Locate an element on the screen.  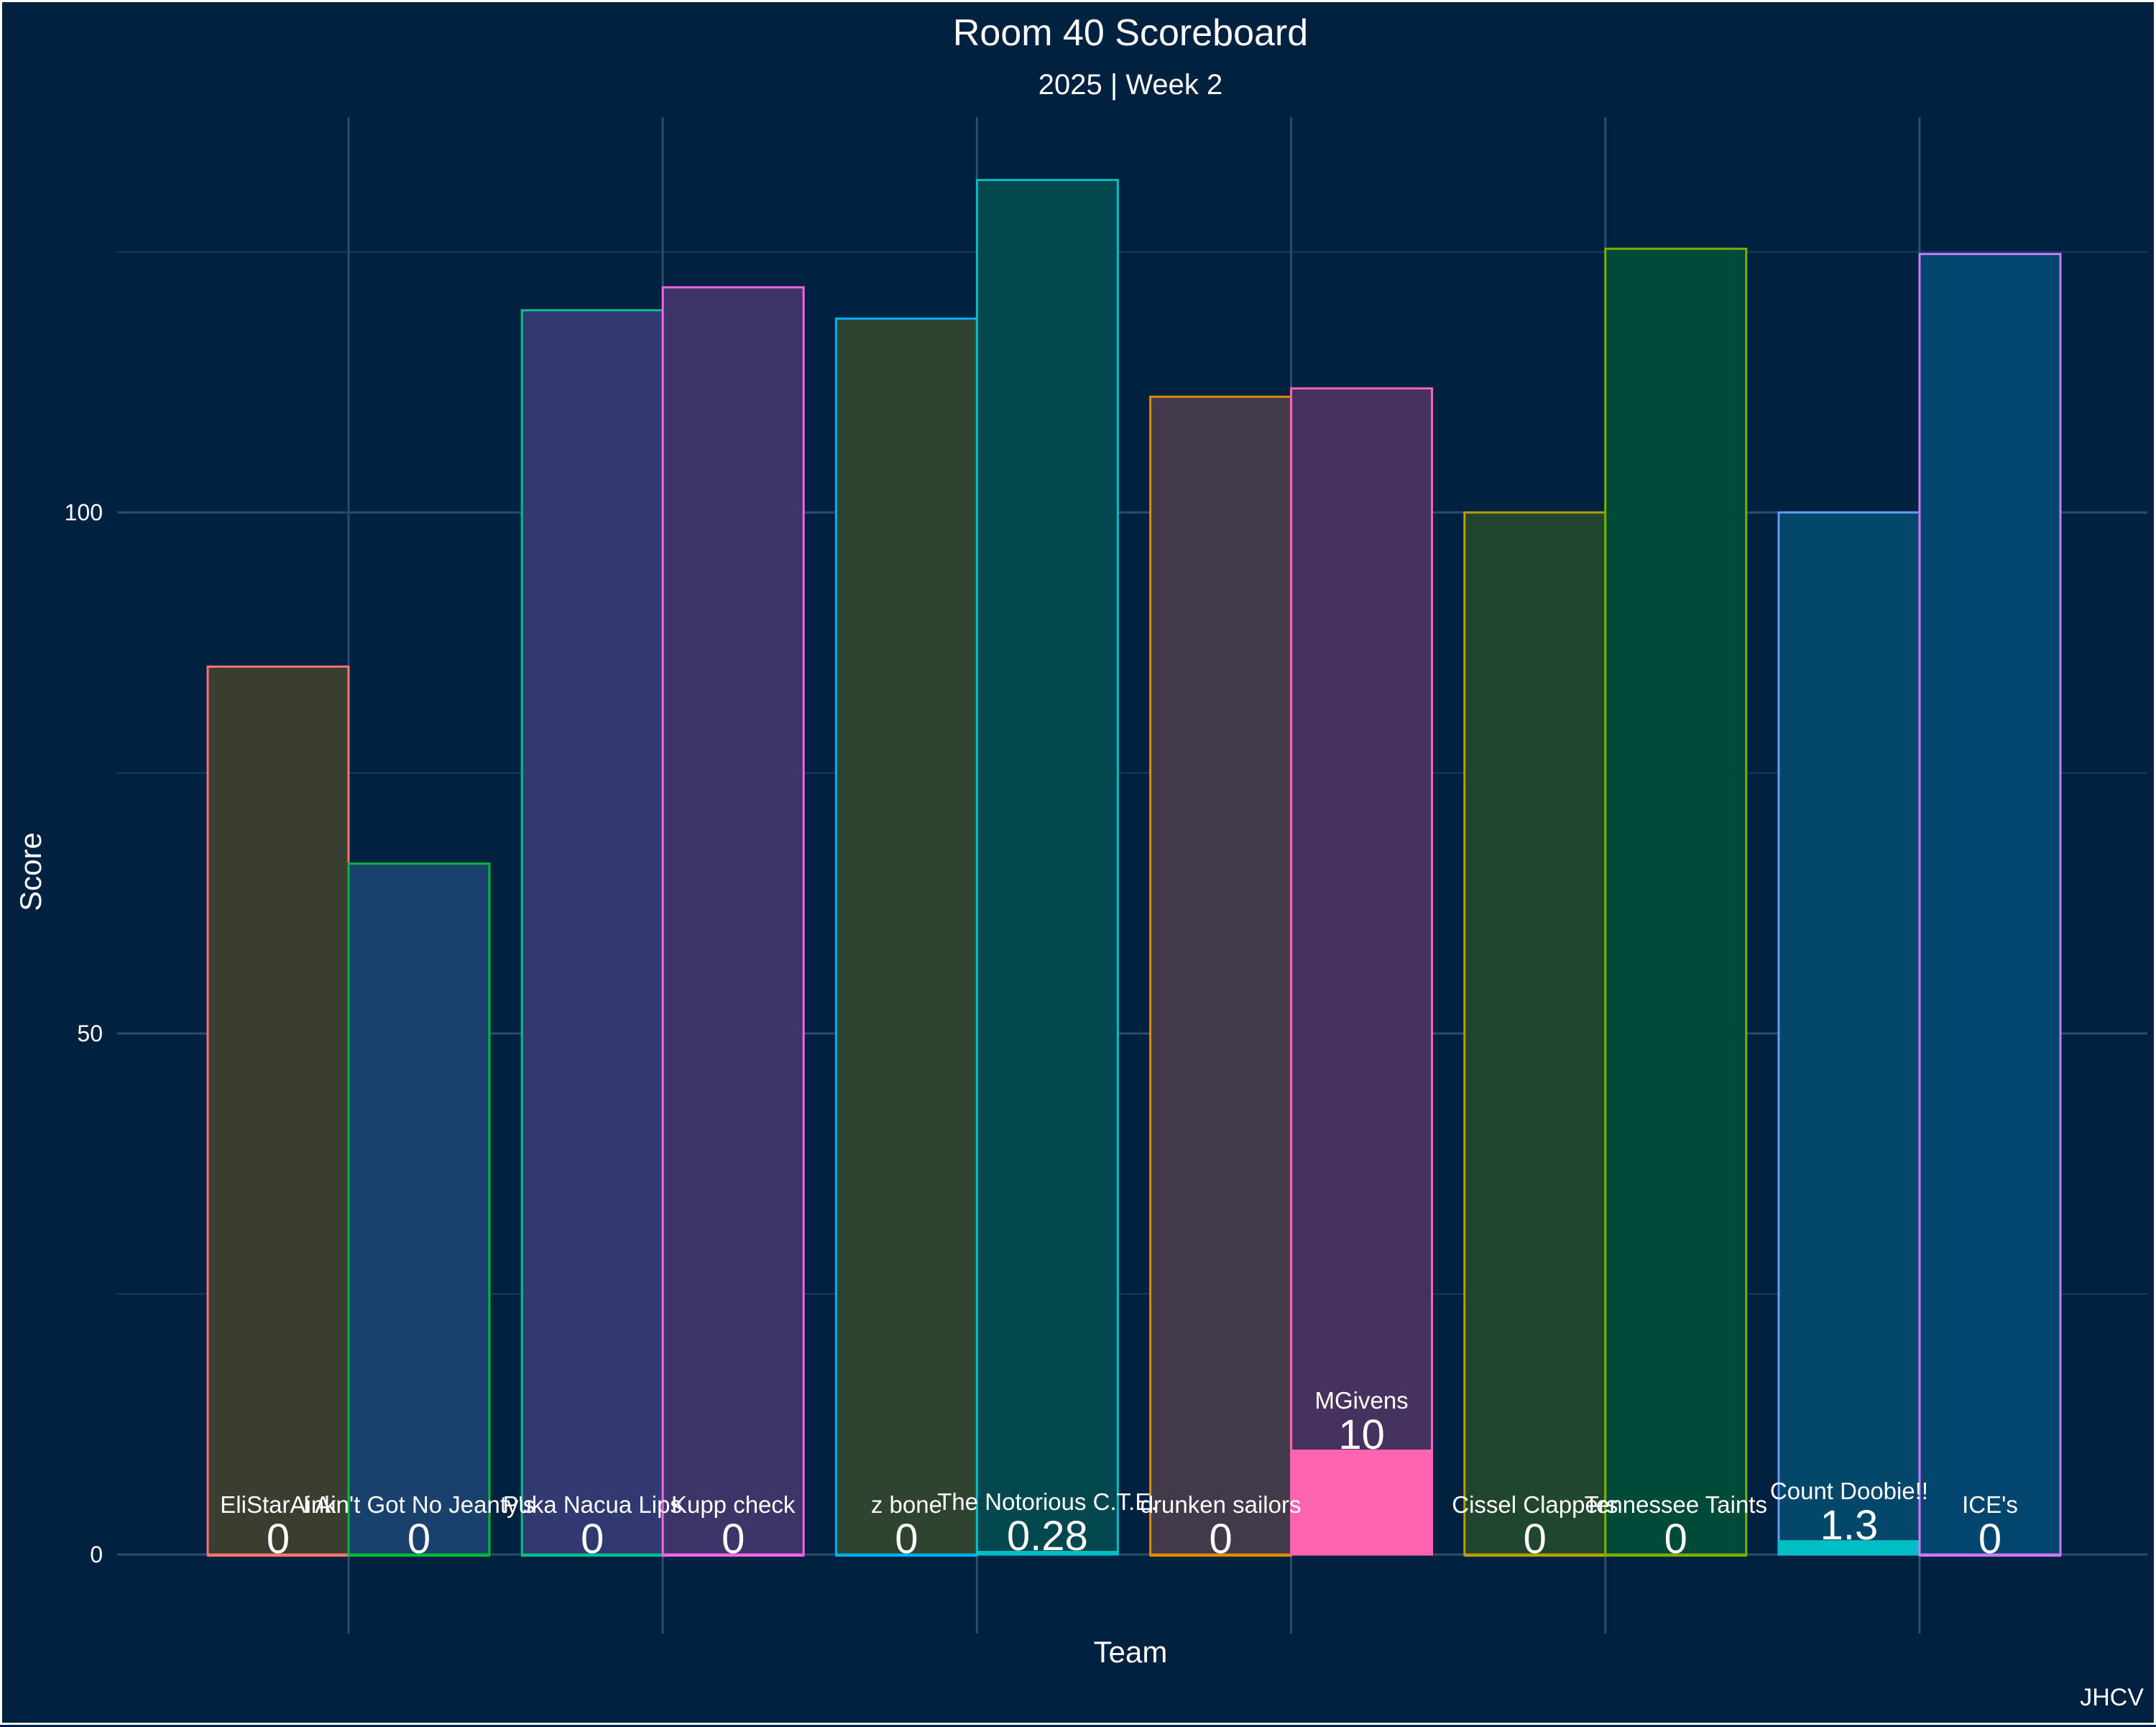
score-value-label: 1.3 is located at coordinates (1850, 1525).